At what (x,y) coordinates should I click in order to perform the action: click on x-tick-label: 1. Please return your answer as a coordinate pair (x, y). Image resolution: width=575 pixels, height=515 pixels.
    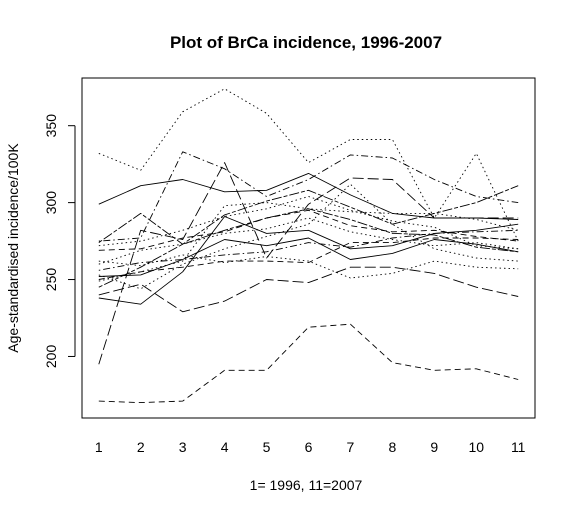
    Looking at the image, I should click on (99, 447).